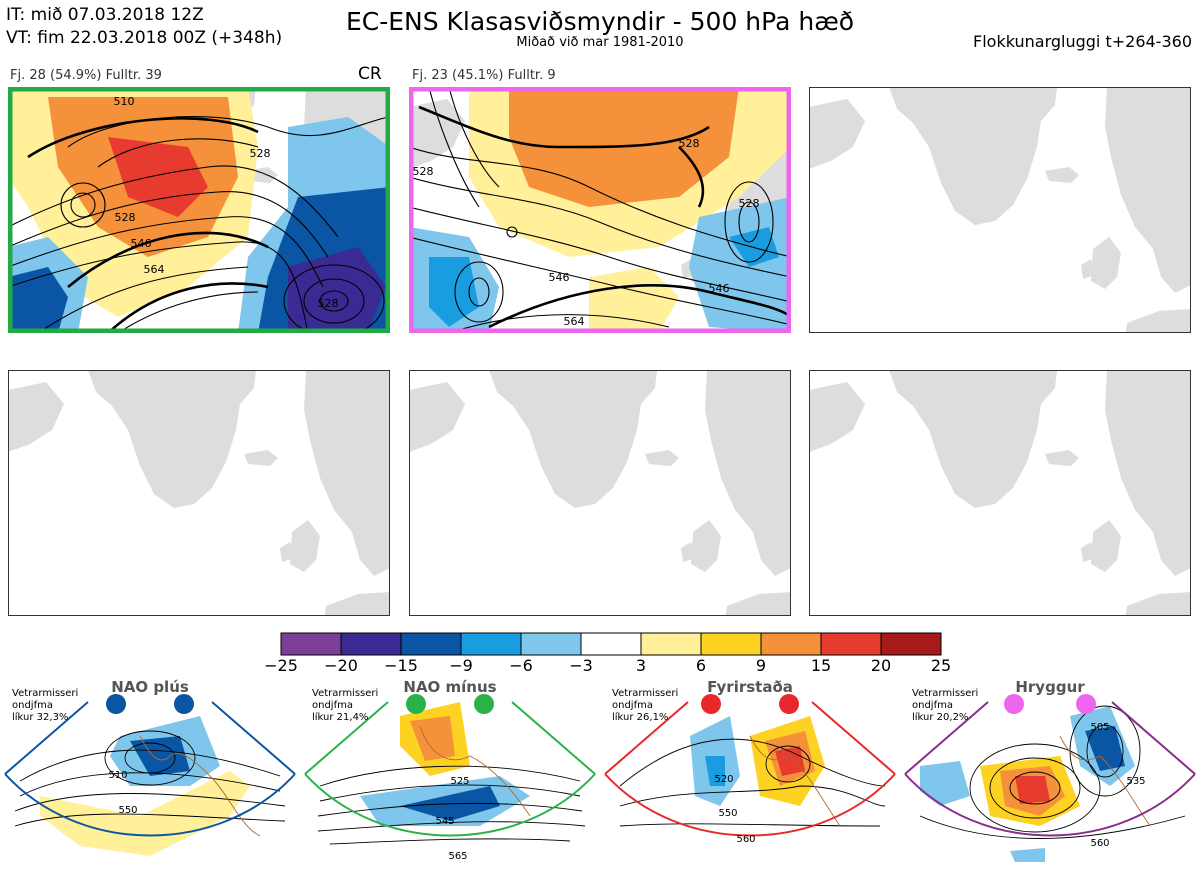 Image resolution: width=1200 pixels, height=875 pixels. I want to click on page-title: EC-ENS Klasasviðsmyndir - 500 hPa hæð, so click(600, 21).